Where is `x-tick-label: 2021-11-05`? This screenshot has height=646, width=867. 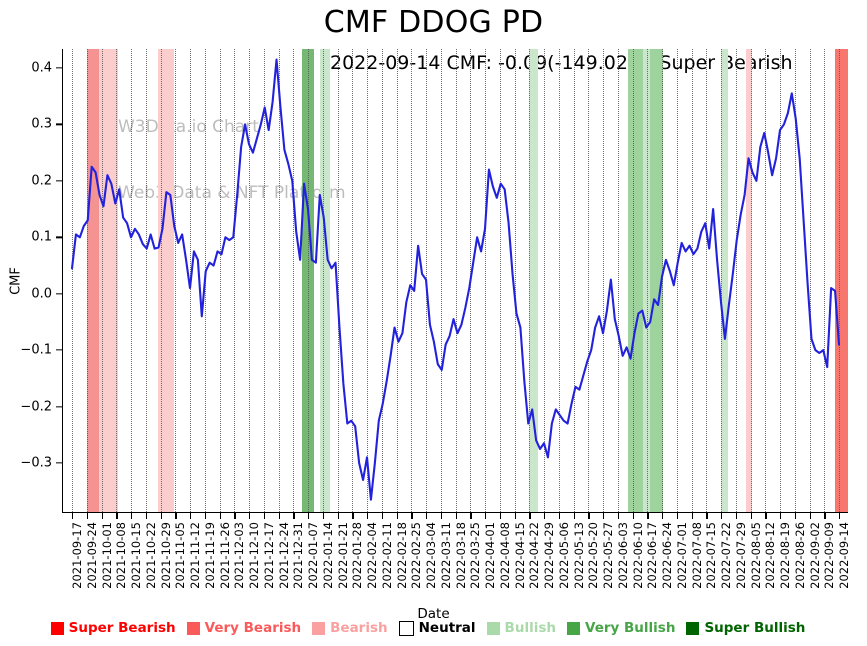
x-tick-label: 2021-11-05 is located at coordinates (180, 555).